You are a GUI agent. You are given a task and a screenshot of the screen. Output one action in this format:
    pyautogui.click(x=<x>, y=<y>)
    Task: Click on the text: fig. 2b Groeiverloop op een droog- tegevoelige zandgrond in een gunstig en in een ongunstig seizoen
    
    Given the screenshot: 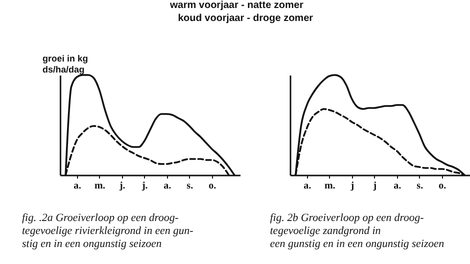 What is the action you would take?
    pyautogui.click(x=357, y=231)
    